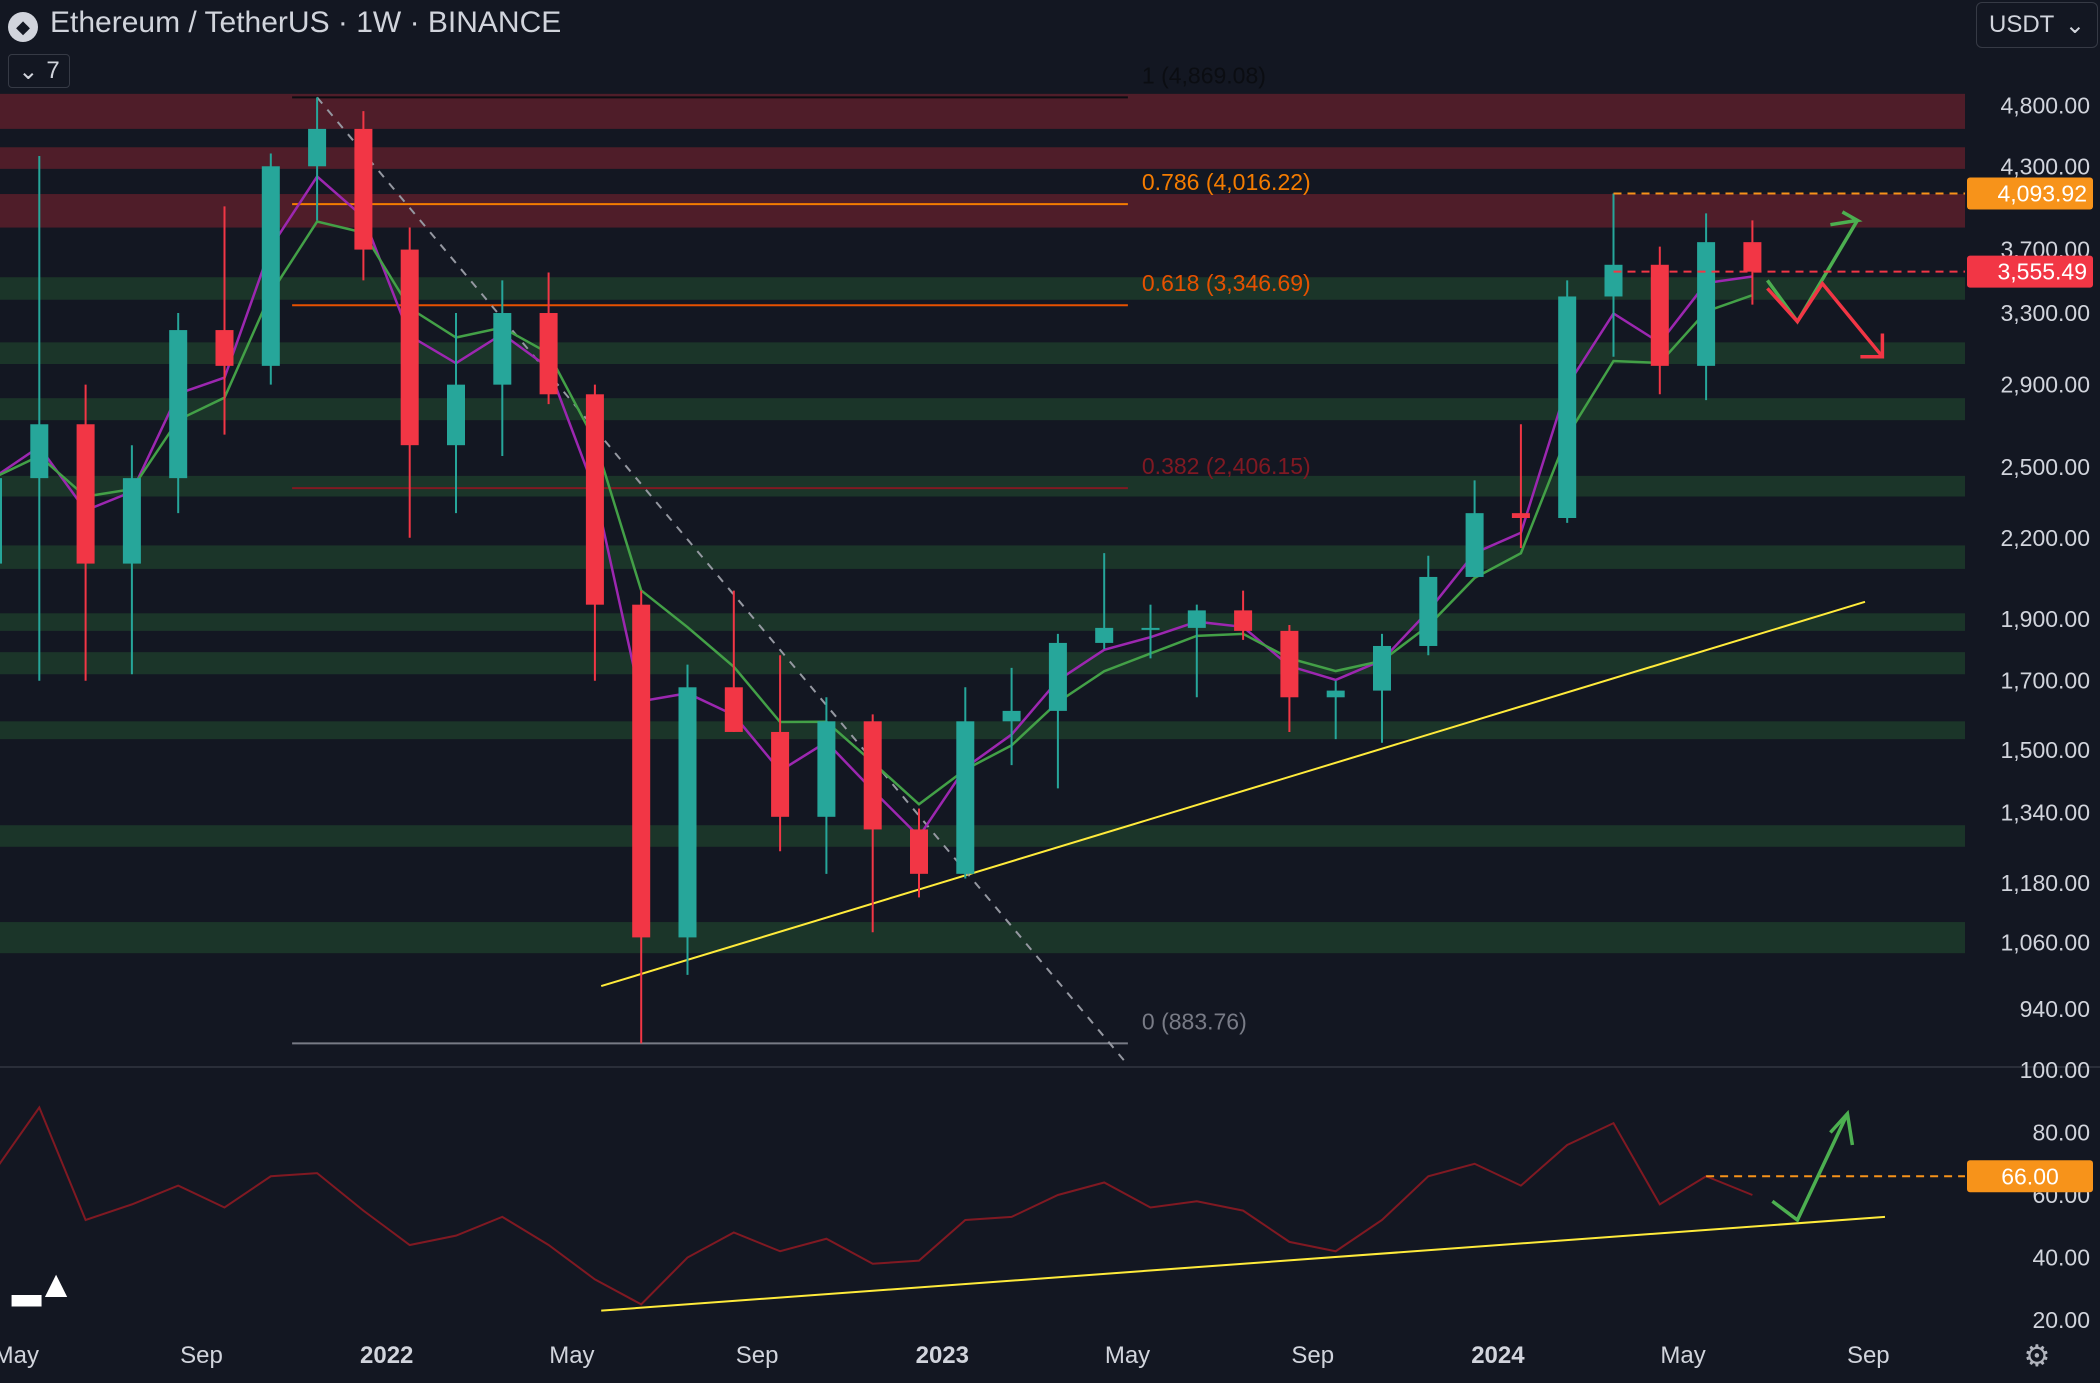 Image resolution: width=2100 pixels, height=1383 pixels. Describe the element at coordinates (2022, 24) in the screenshot. I see `currency-label: USDT` at that location.